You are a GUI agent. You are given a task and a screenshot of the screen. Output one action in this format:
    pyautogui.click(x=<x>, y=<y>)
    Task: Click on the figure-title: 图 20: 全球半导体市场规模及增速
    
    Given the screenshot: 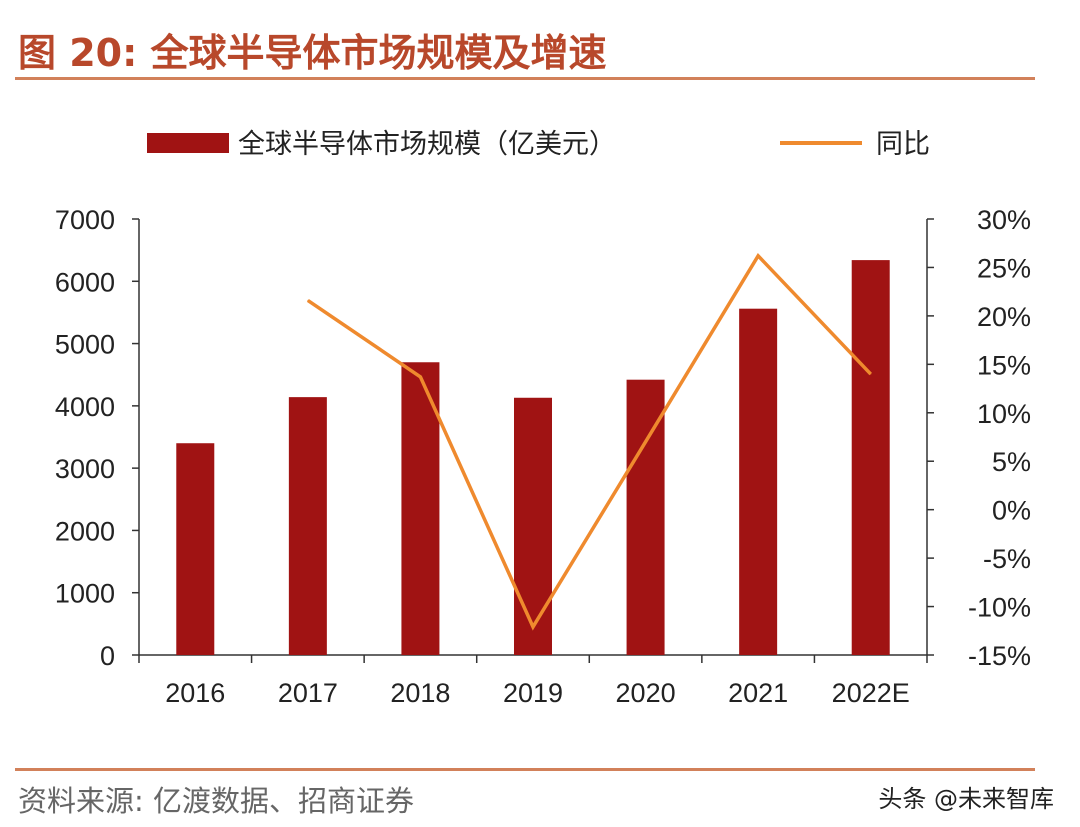 What is the action you would take?
    pyautogui.click(x=312, y=53)
    